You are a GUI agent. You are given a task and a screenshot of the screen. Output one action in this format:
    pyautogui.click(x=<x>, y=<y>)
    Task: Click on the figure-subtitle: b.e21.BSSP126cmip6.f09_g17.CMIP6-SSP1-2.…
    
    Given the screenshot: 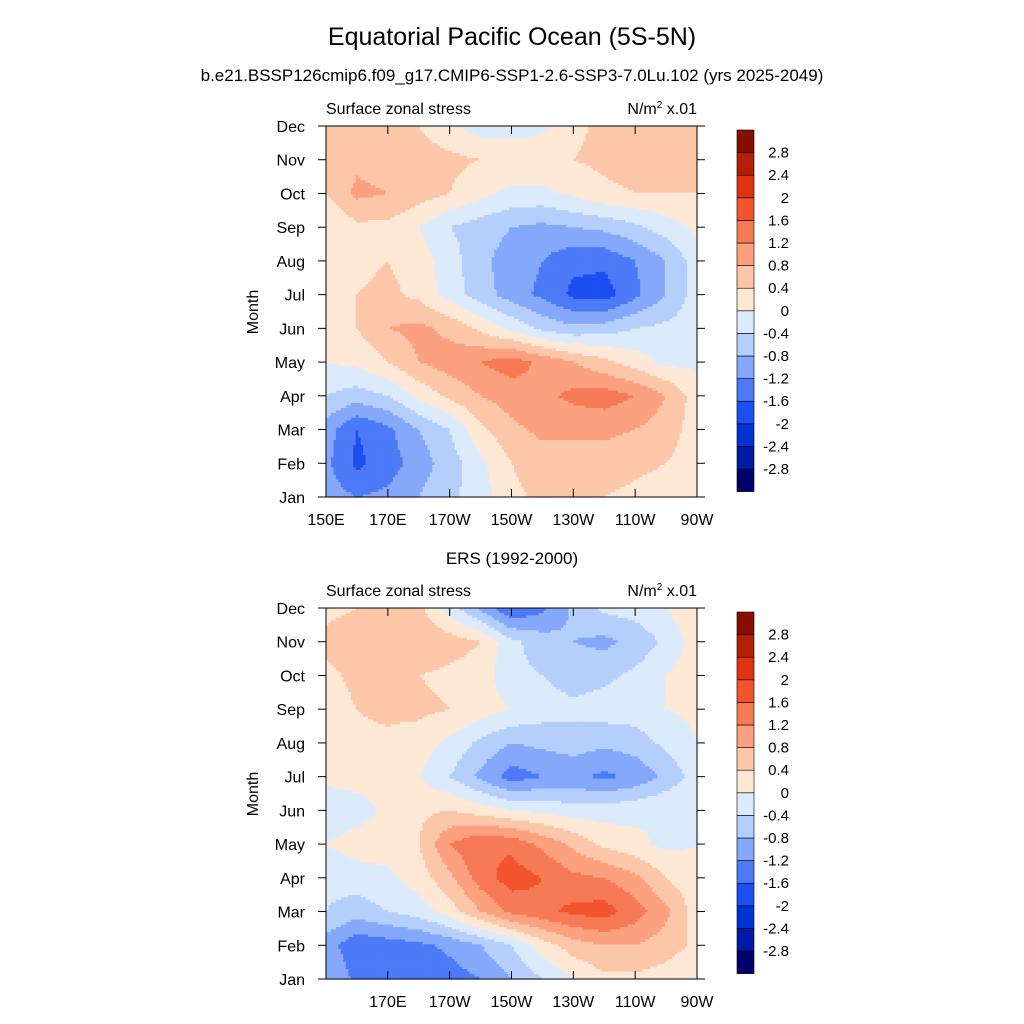 What is the action you would take?
    pyautogui.click(x=512, y=75)
    